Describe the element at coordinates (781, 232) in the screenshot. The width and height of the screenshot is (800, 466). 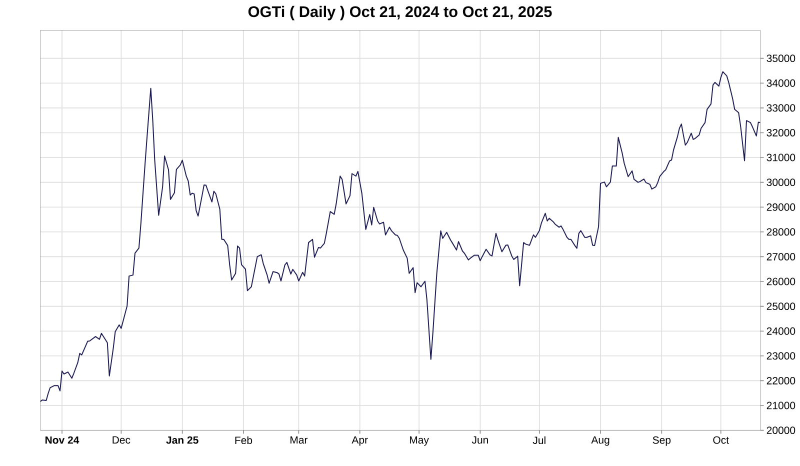
I see `y-tick-label: 28000` at that location.